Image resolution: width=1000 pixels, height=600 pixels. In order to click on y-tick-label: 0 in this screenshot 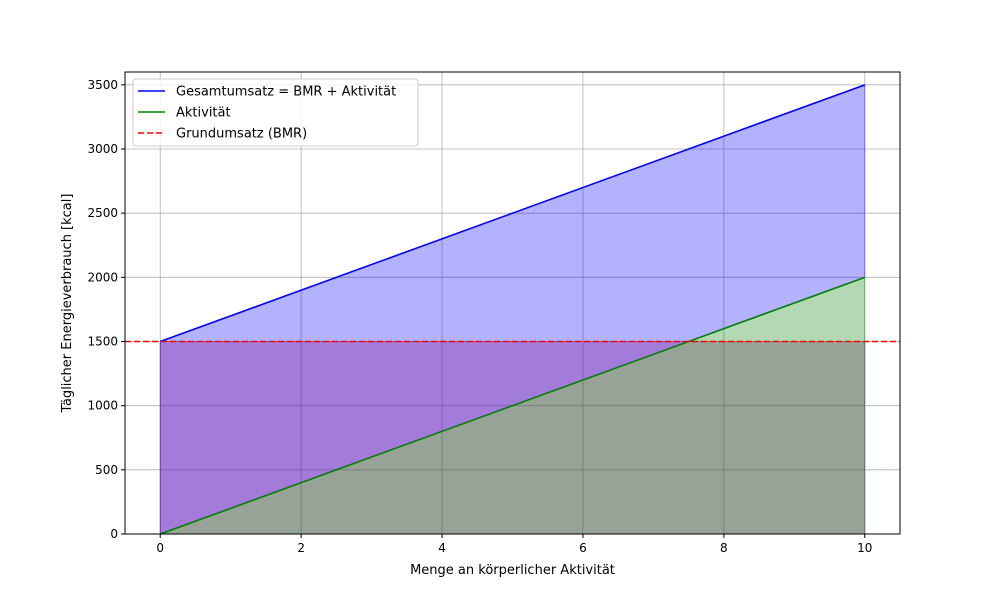, I will do `click(114, 534)`.